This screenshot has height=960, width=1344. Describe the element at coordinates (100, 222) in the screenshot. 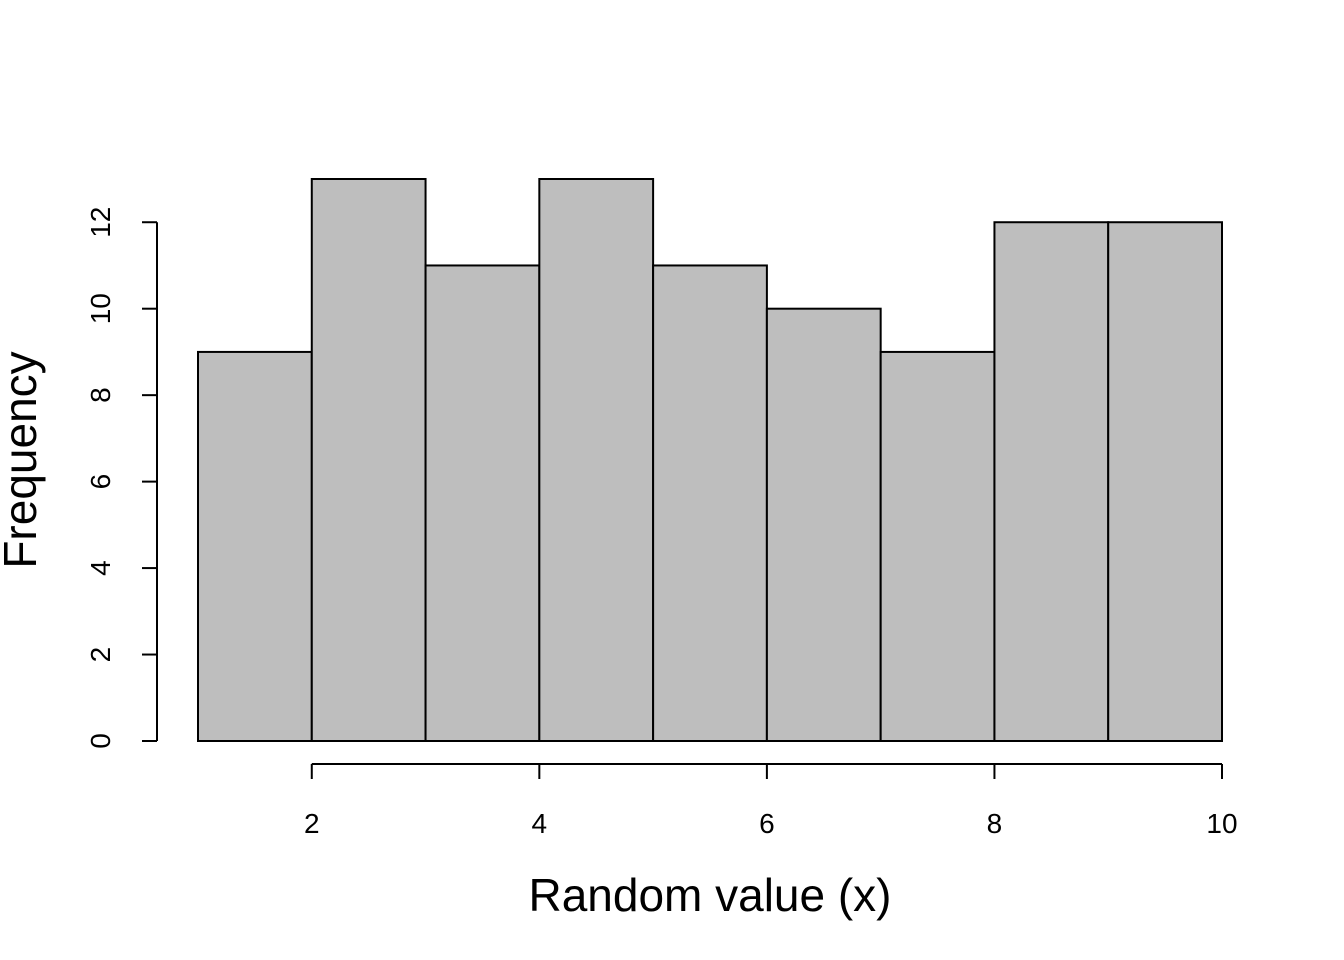

I see `y-tick-label: 12` at that location.